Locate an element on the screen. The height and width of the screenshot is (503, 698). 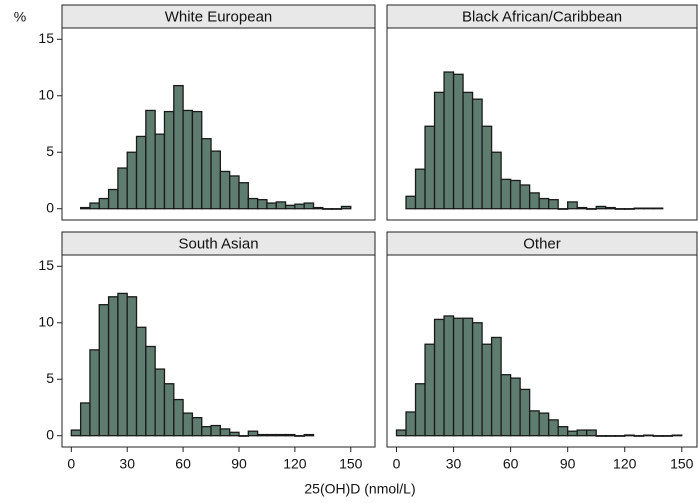
x-axis-label: 25(OH)D (nmol/L) is located at coordinates (359, 489).